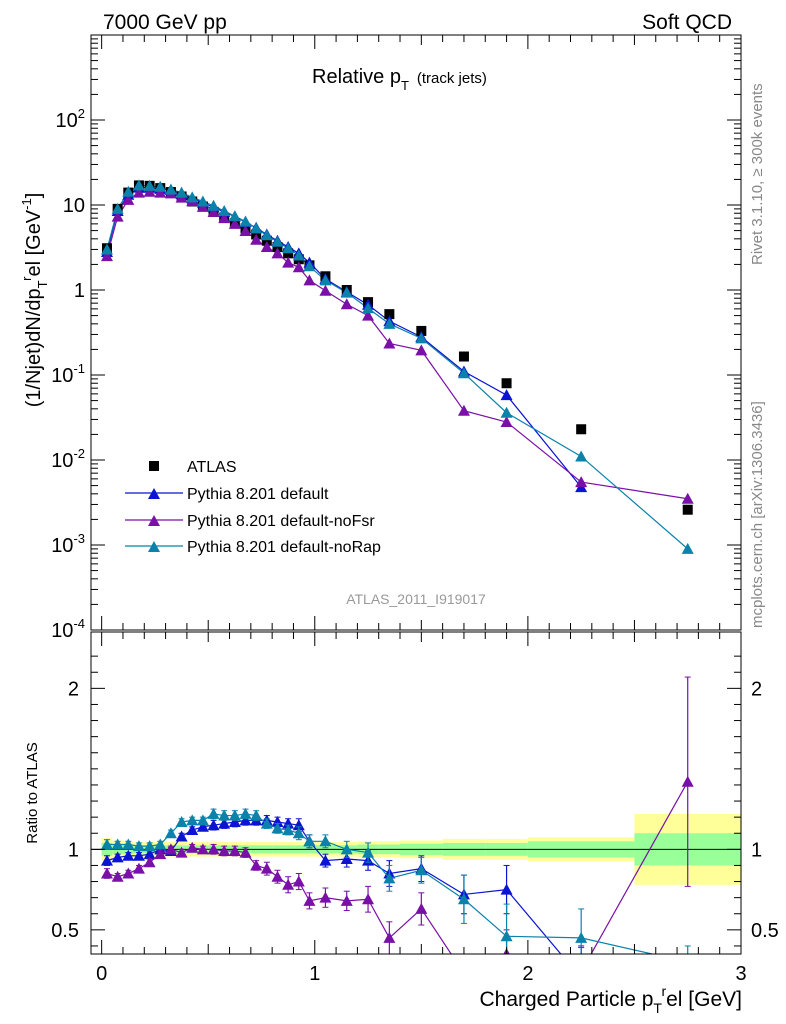 This screenshot has width=786, height=1024. What do you see at coordinates (212, 467) in the screenshot?
I see `legend-label-atlas: ATLAS` at bounding box center [212, 467].